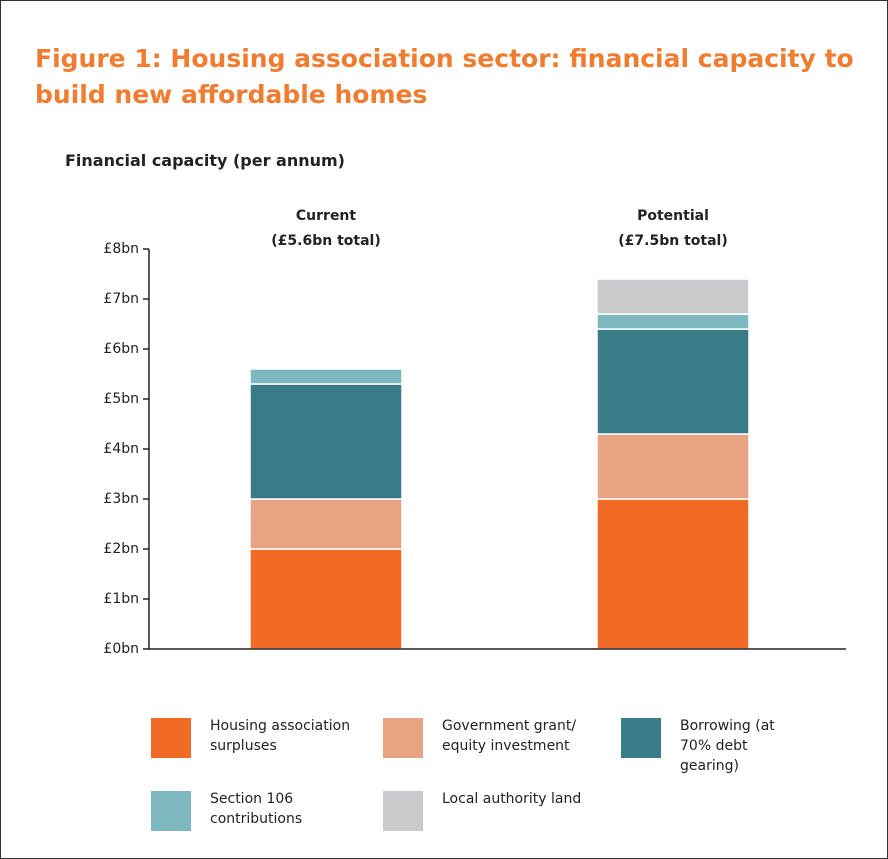 The height and width of the screenshot is (859, 888). Describe the element at coordinates (509, 736) in the screenshot. I see `legend-label: Government grant/ equity investment` at that location.